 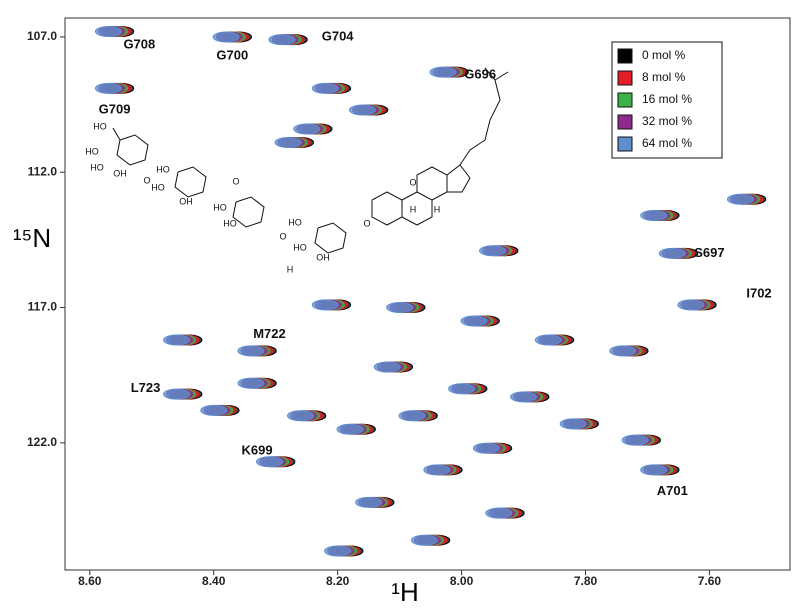 What do you see at coordinates (43, 171) in the screenshot?
I see `y-tick-label: 112.0` at bounding box center [43, 171].